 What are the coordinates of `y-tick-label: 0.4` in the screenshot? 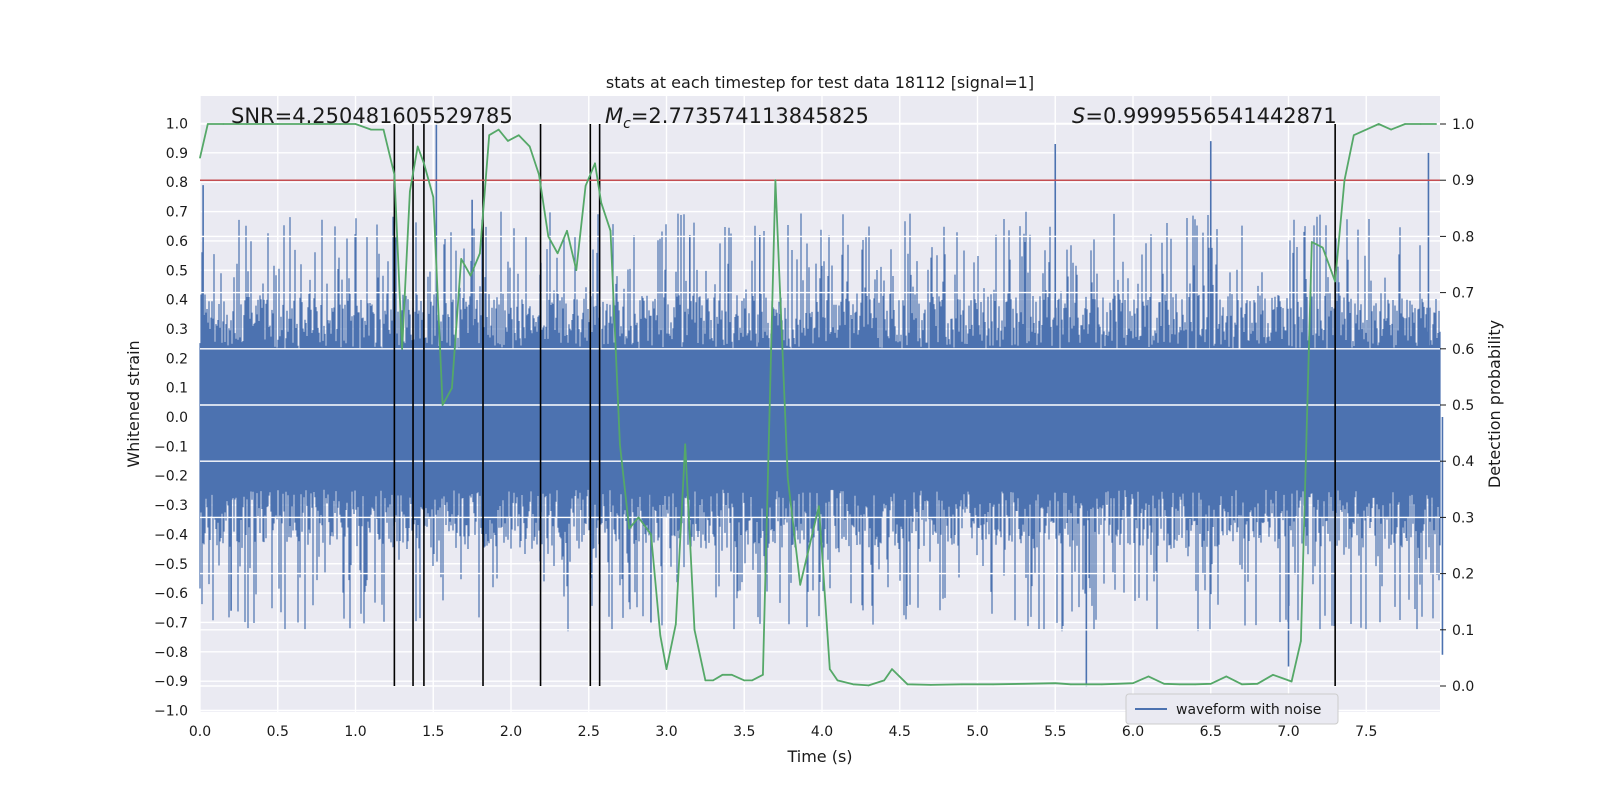 It's located at (177, 301).